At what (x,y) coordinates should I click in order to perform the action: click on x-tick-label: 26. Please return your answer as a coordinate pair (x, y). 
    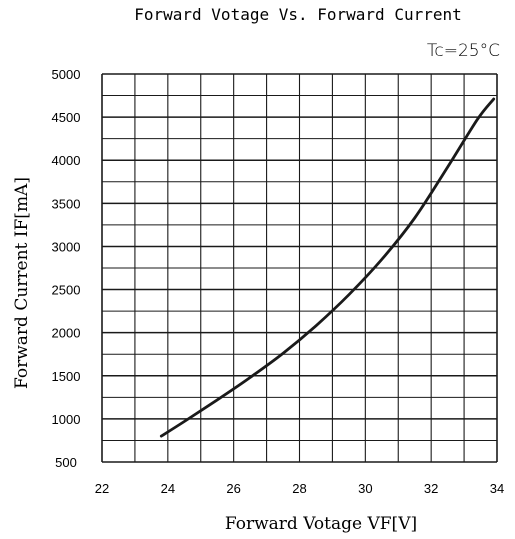
    Looking at the image, I should click on (233, 488).